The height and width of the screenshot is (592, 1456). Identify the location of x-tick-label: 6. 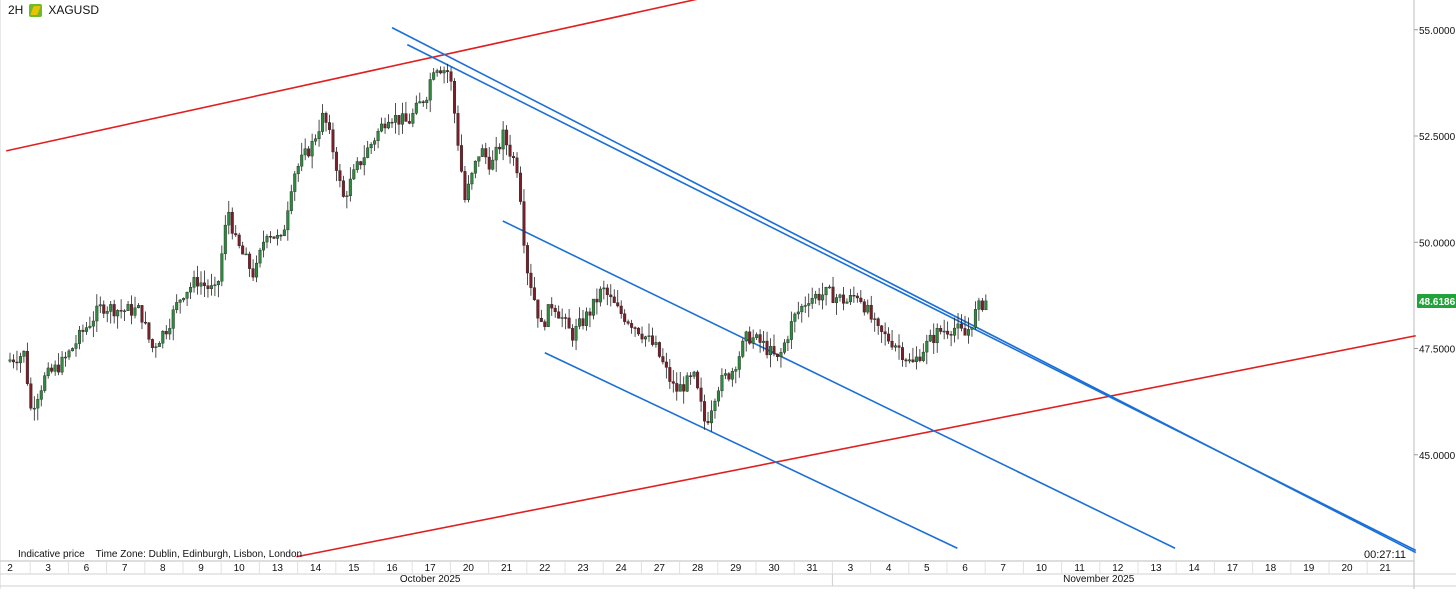
(87, 568).